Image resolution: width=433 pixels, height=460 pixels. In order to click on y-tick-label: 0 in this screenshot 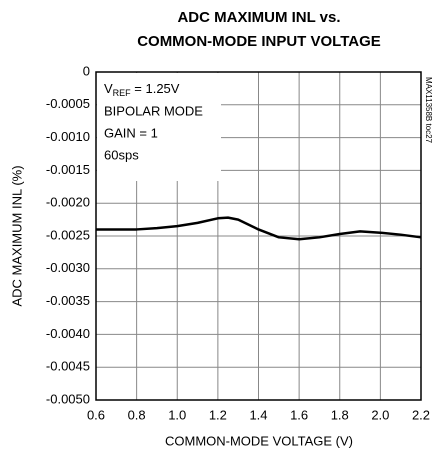, I will do `click(86, 70)`.